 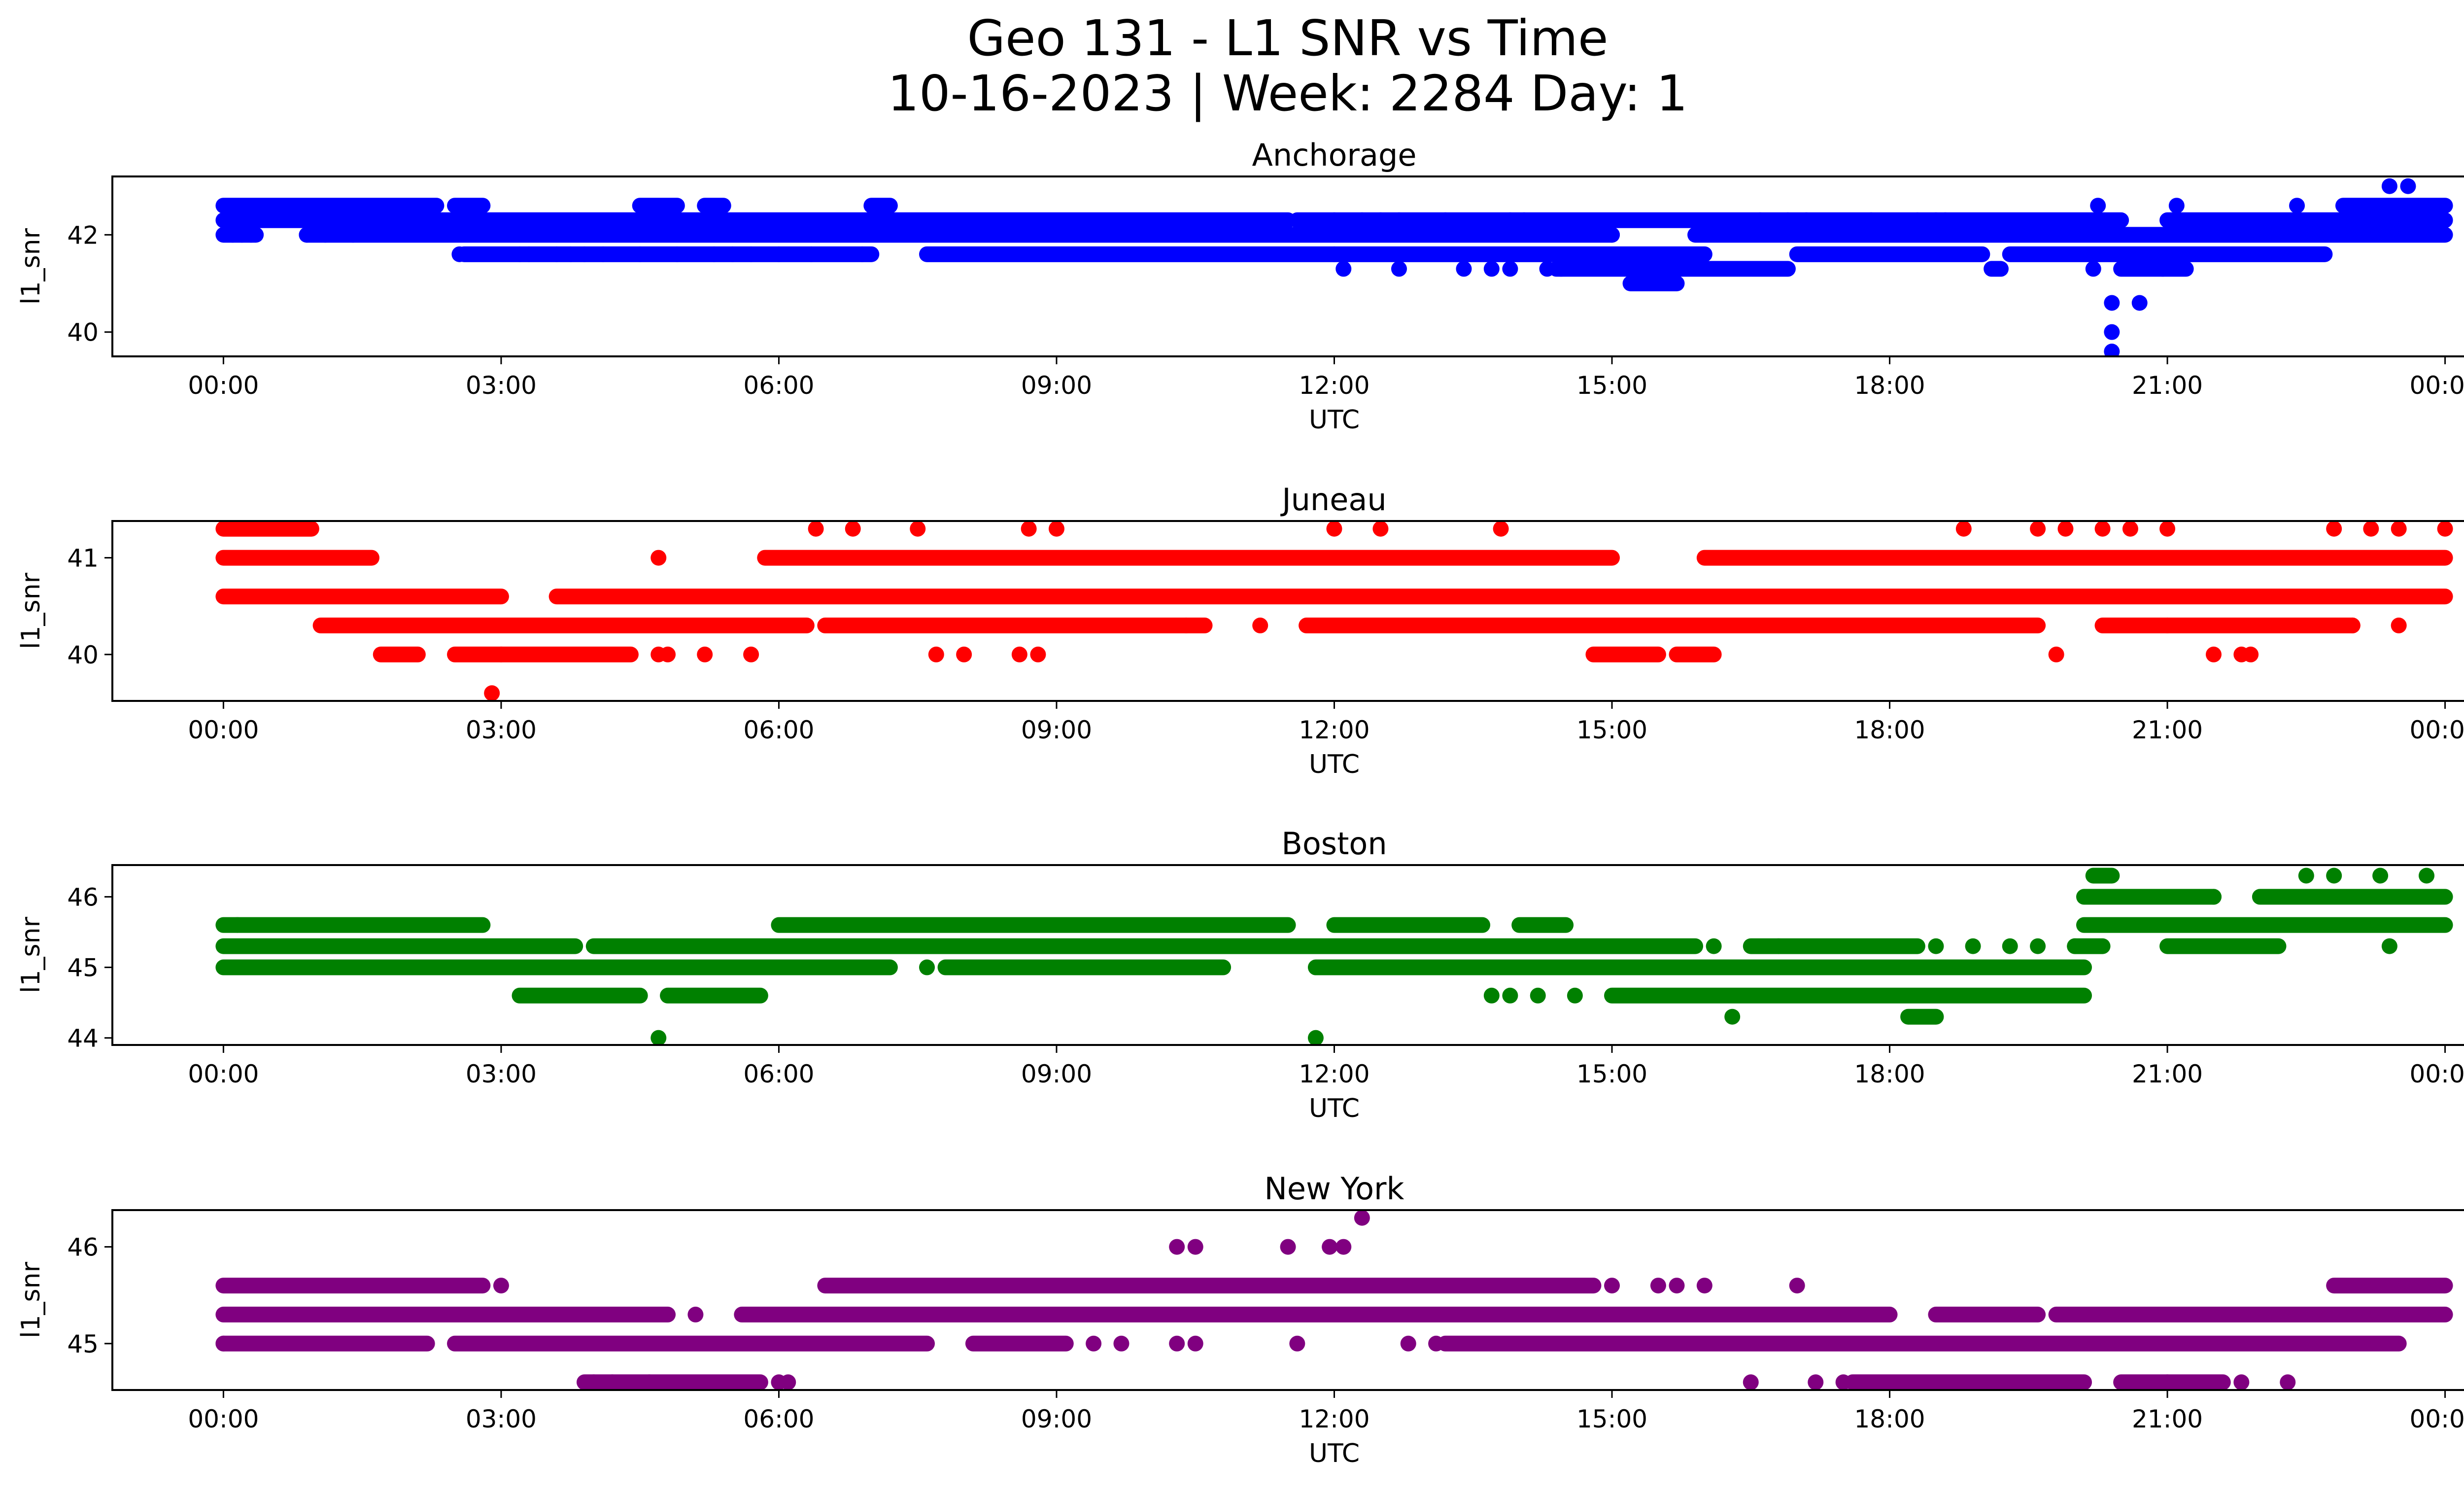 What do you see at coordinates (501, 1074) in the screenshot?
I see `boston-x-tick-label: 03:00` at bounding box center [501, 1074].